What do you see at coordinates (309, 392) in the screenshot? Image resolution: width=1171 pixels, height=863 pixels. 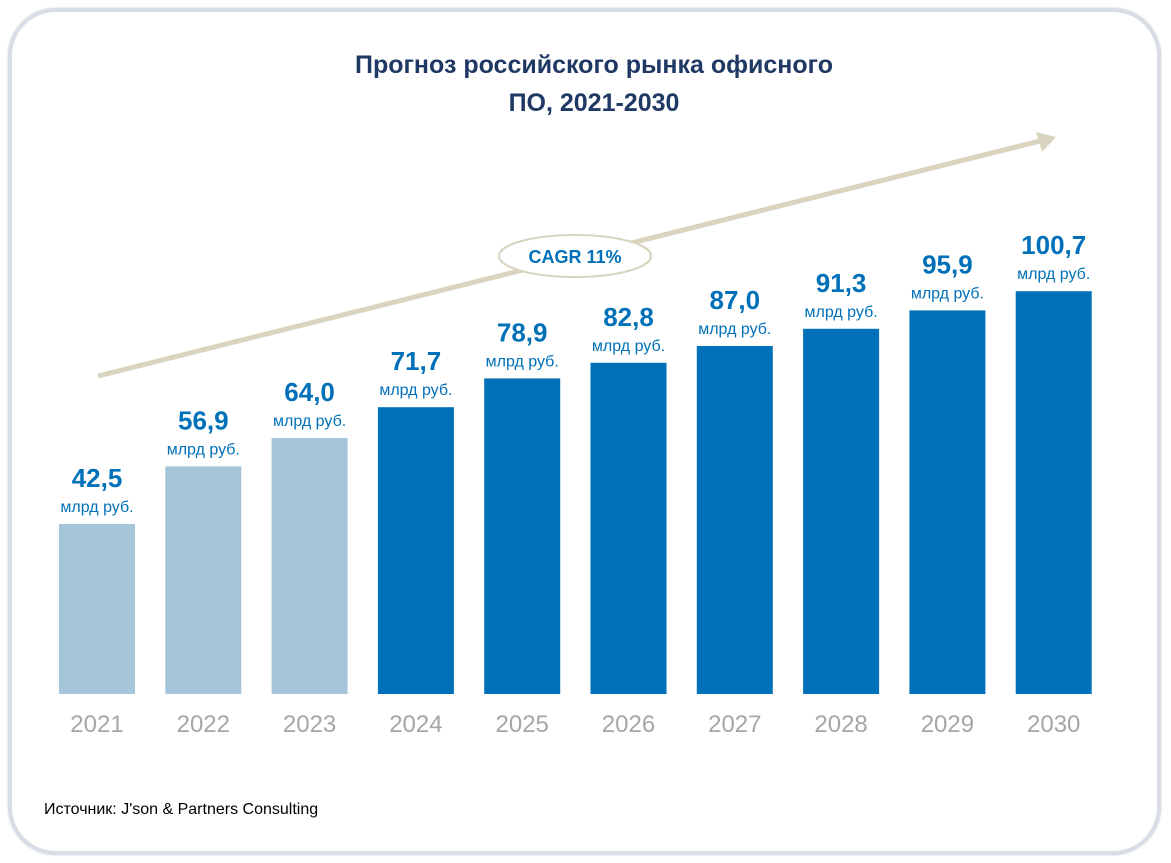 I see `value-label-2023: 64,0` at bounding box center [309, 392].